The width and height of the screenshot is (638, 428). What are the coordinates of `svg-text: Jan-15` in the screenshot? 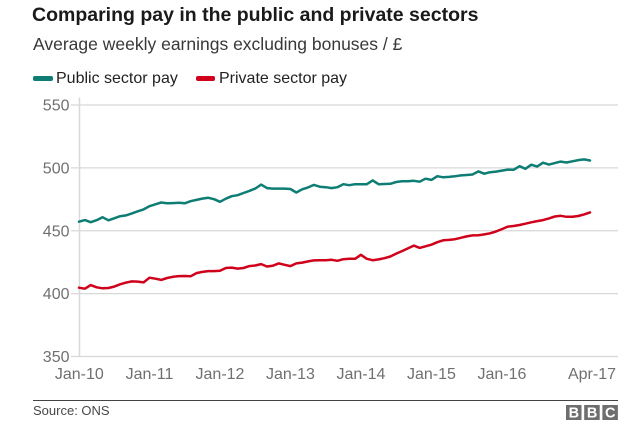 It's located at (431, 374).